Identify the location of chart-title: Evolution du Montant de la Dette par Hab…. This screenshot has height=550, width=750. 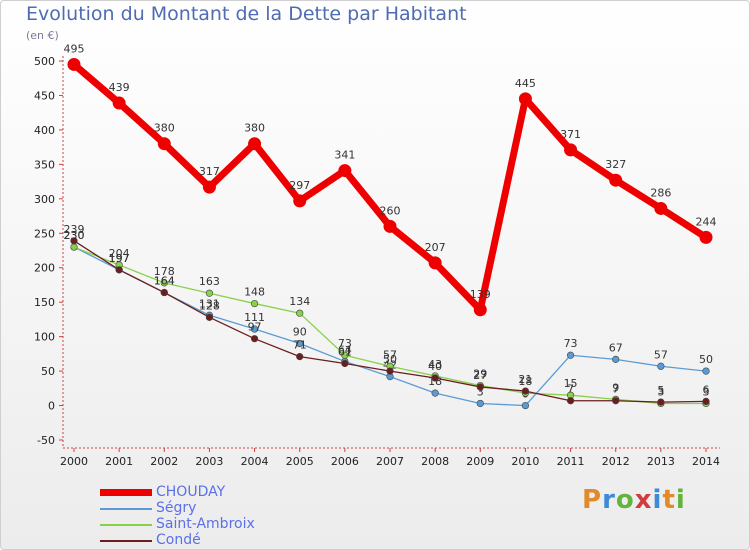
(246, 14).